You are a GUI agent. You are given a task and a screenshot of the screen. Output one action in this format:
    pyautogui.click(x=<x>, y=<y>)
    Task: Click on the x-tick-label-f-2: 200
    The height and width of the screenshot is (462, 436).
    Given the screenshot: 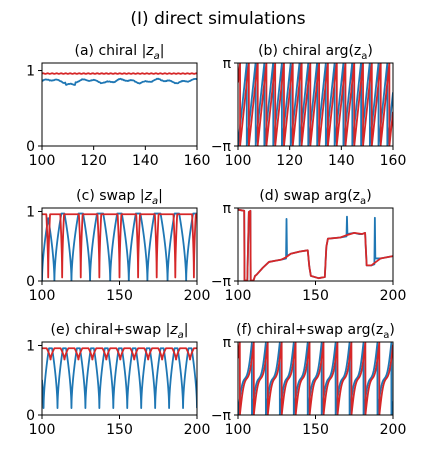 What is the action you would take?
    pyautogui.click(x=393, y=430)
    